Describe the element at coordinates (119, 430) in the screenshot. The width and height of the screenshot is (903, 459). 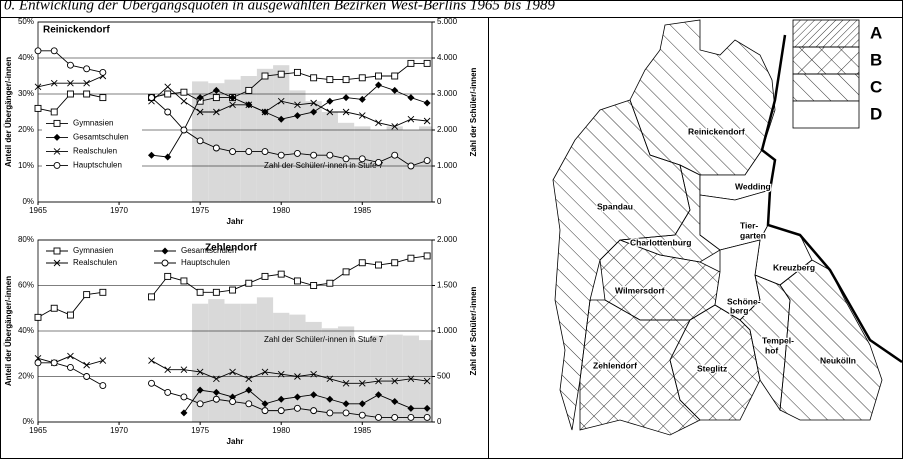
I see `x-tick-label: 1970` at that location.